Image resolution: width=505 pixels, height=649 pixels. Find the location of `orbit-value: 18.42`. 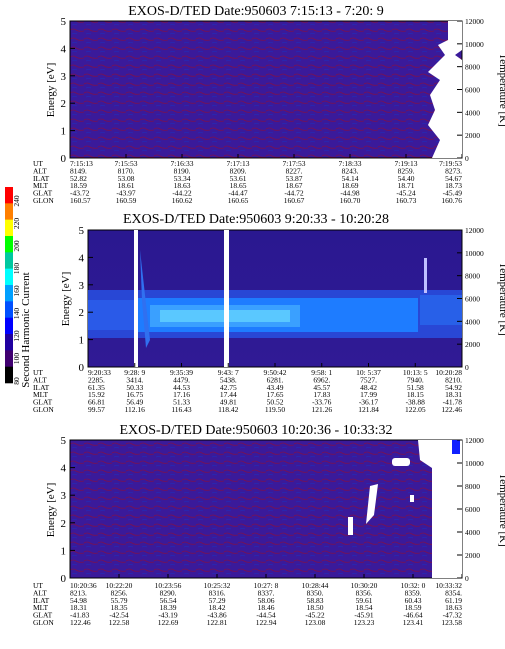

orbit-value: 18.42 is located at coordinates (217, 607).